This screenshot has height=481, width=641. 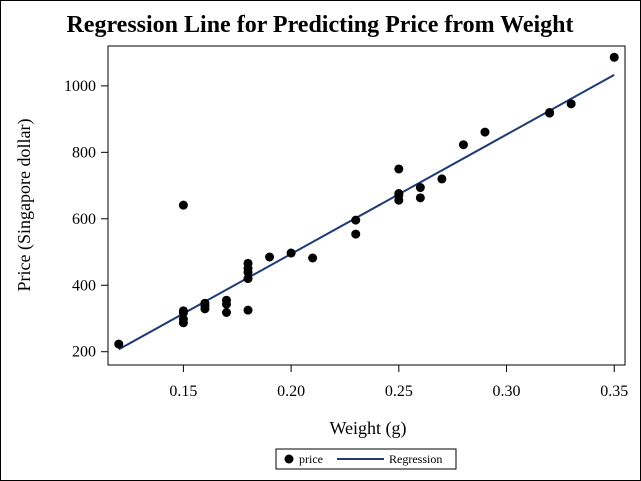 What do you see at coordinates (614, 391) in the screenshot?
I see `x-tick-label: 0.35` at bounding box center [614, 391].